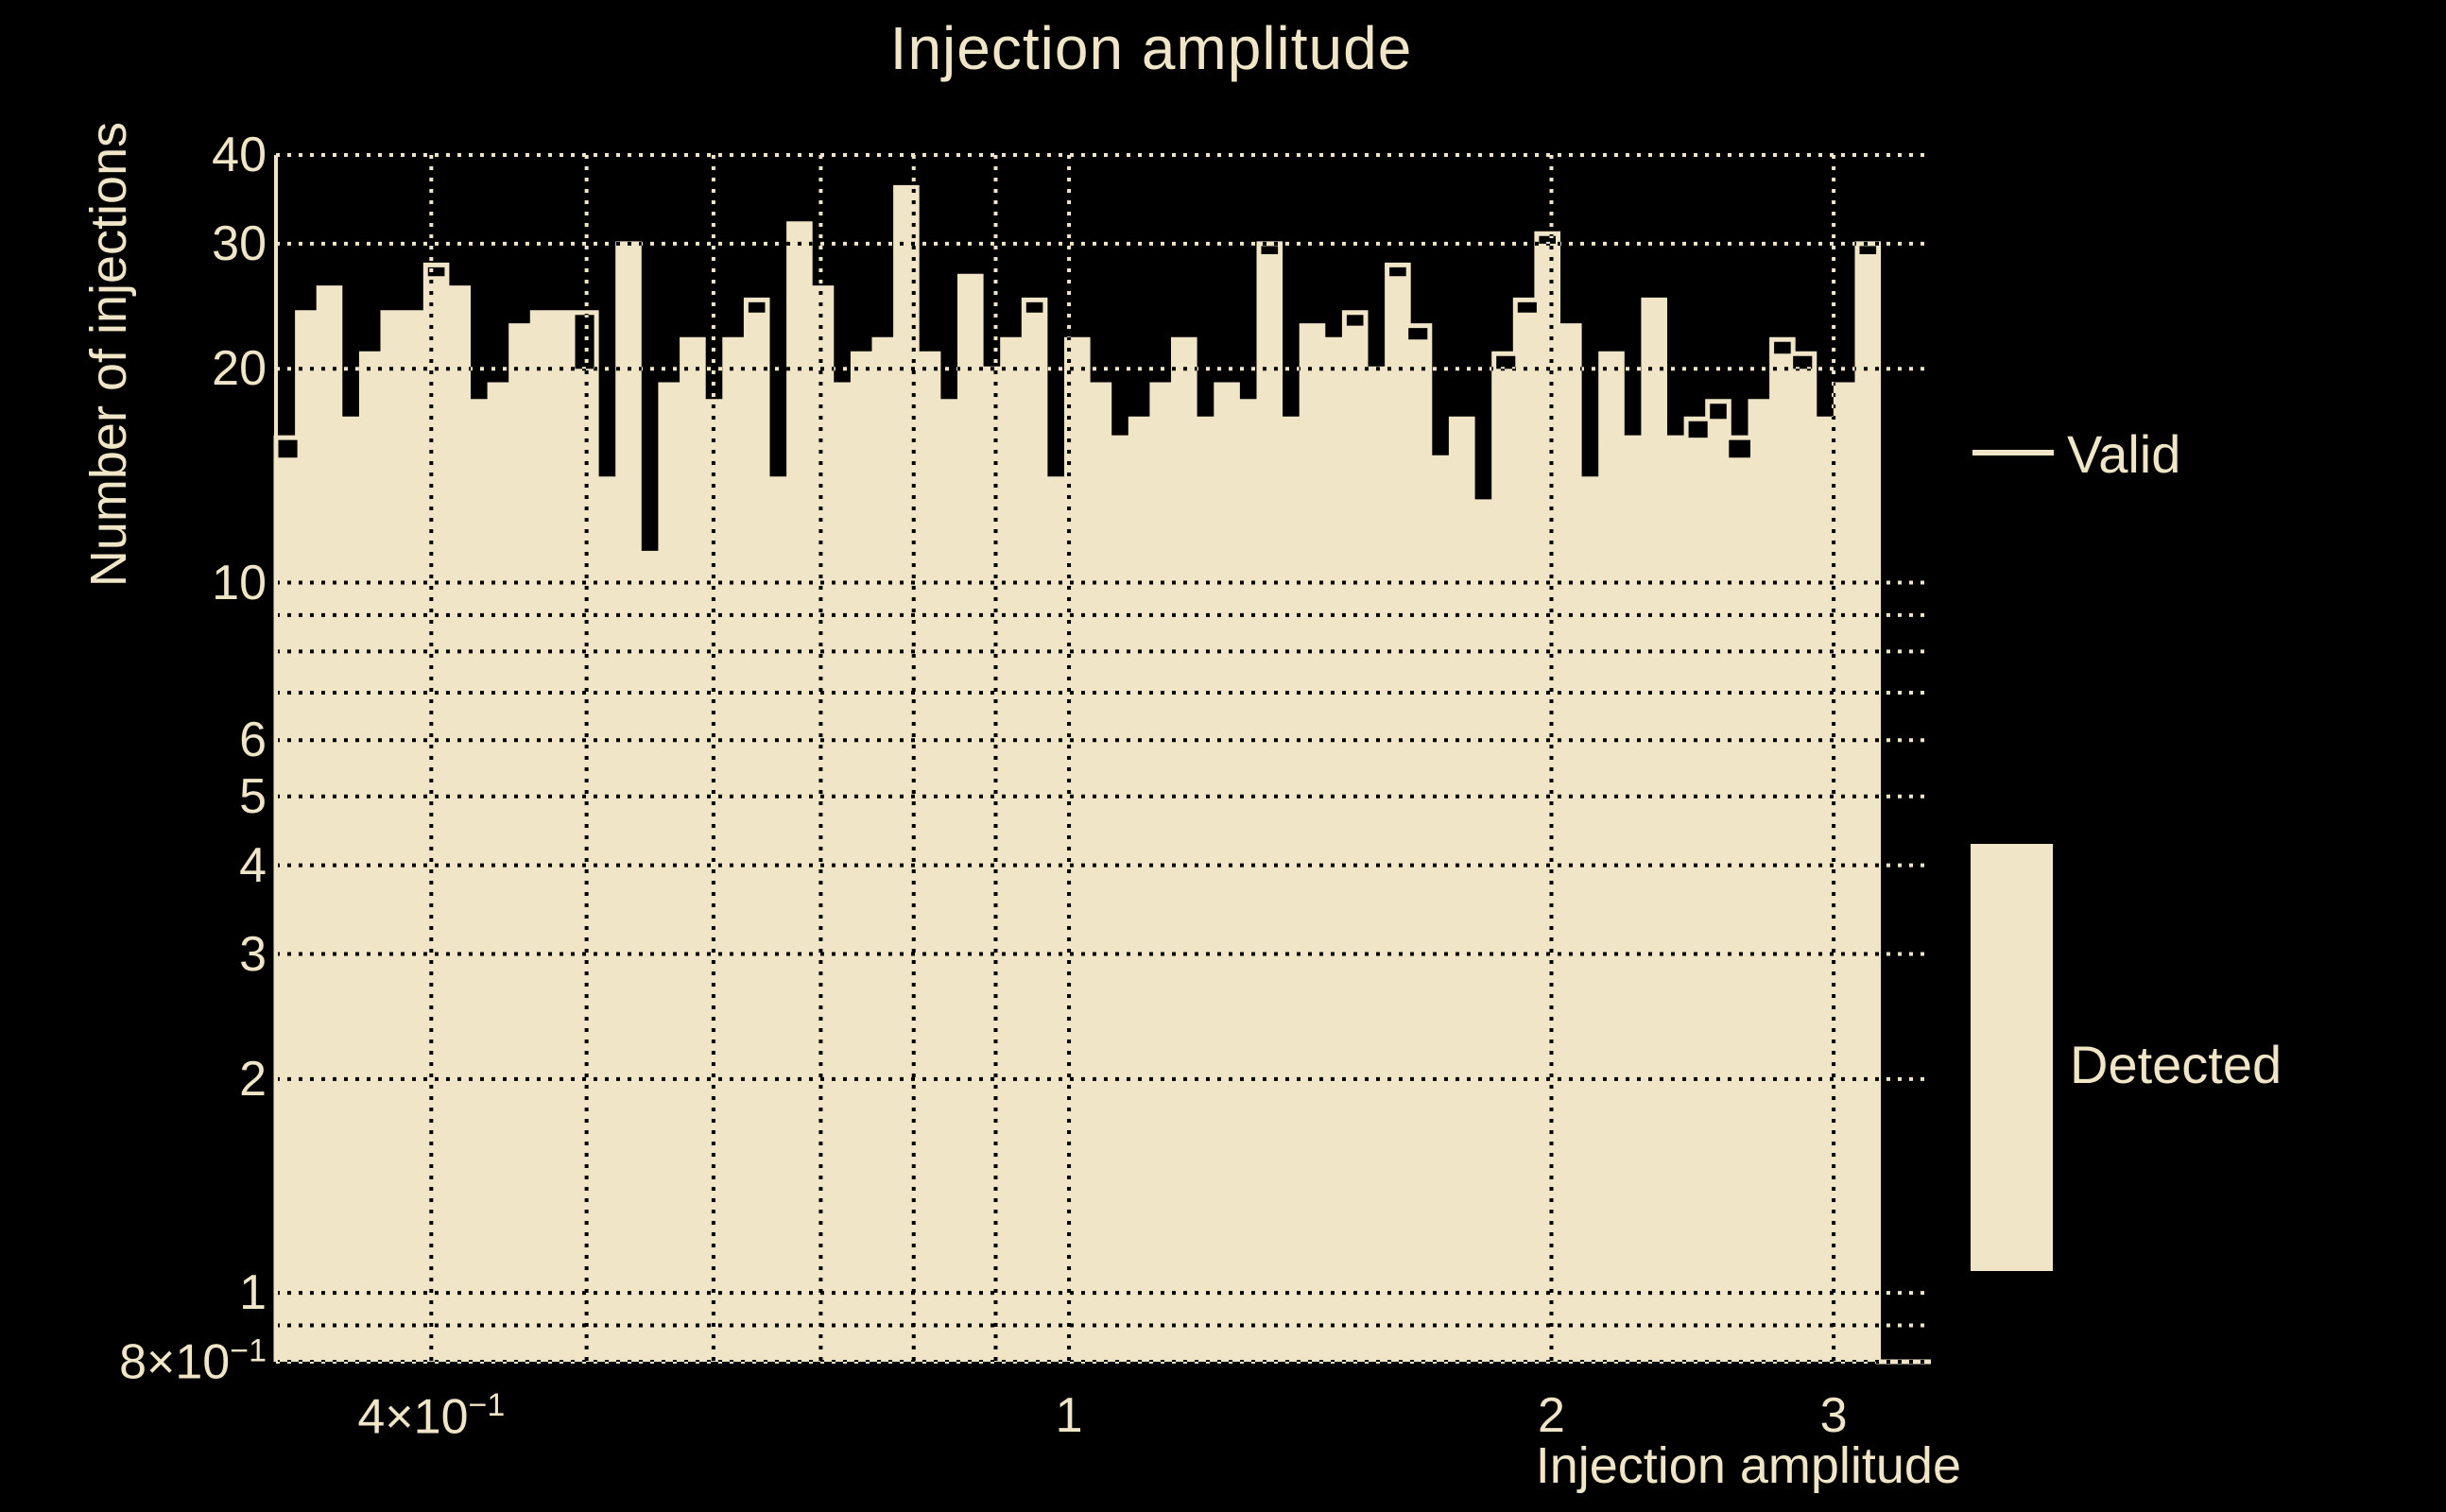  I want to click on x-axis-label: Injection amplitude, so click(1748, 1465).